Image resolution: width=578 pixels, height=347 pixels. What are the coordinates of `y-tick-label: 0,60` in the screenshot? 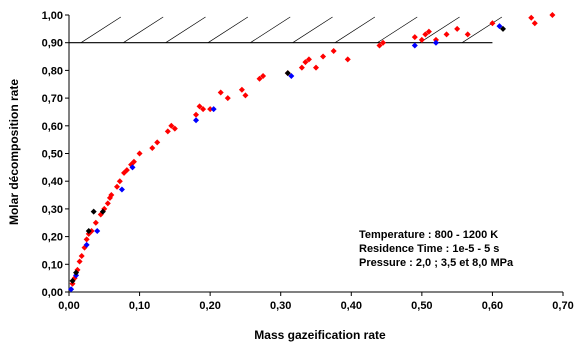 It's located at (52, 127).